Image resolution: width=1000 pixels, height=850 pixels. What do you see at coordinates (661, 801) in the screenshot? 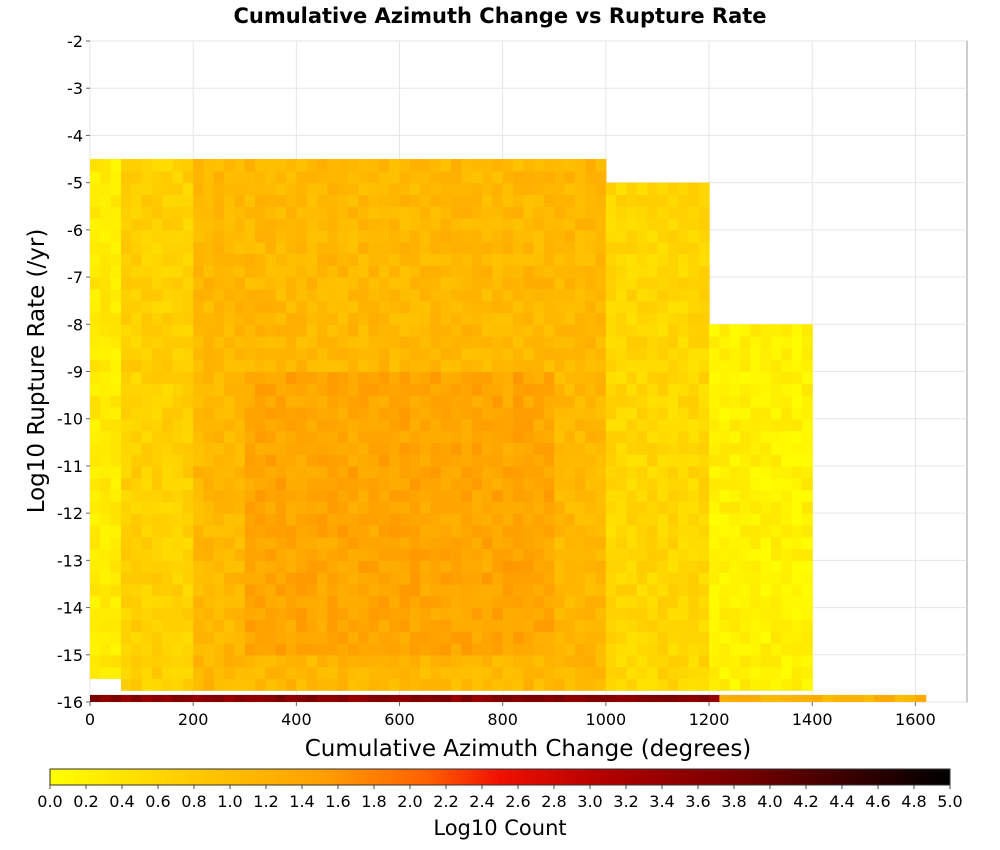
I see `colorbar-tick-label: 3.4` at bounding box center [661, 801].